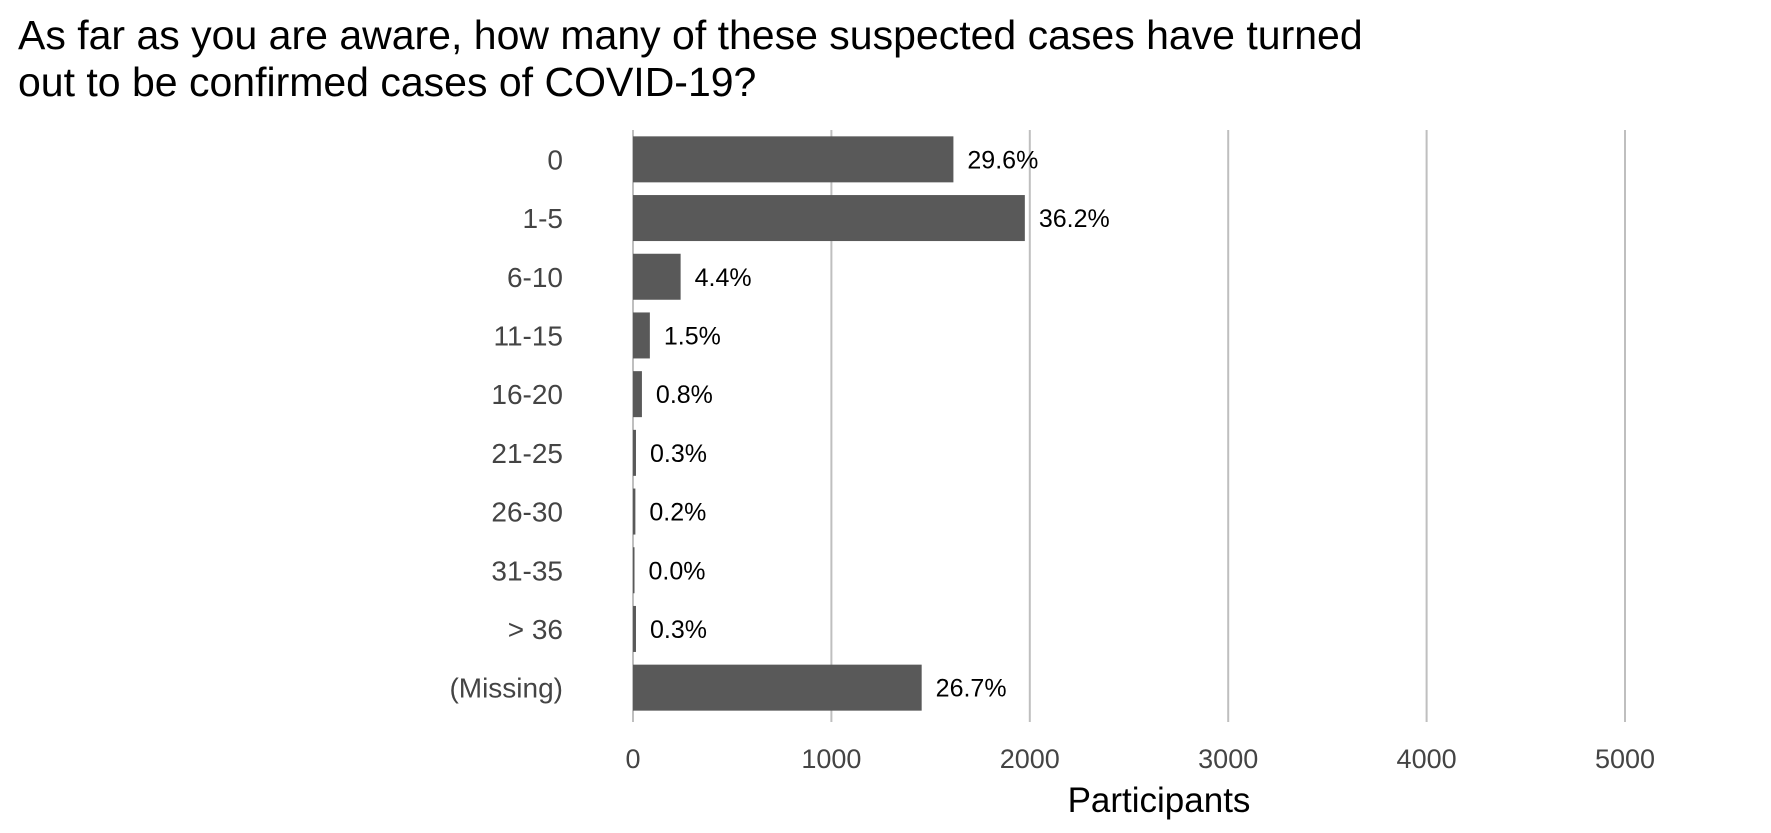 This screenshot has height=833, width=1771. I want to click on value-label: 4.4%, so click(723, 278).